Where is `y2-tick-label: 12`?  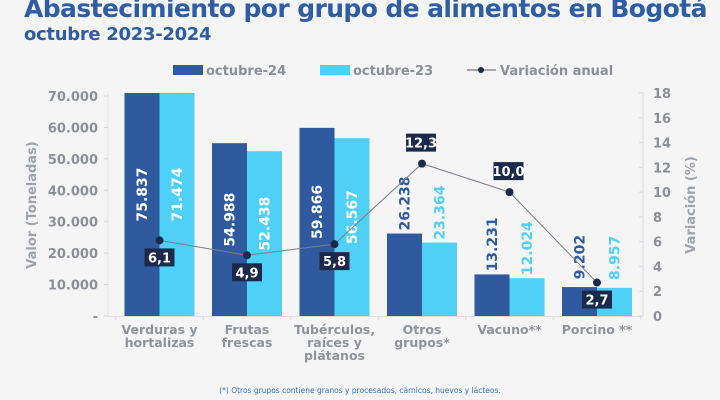
y2-tick-label: 12 is located at coordinates (662, 168).